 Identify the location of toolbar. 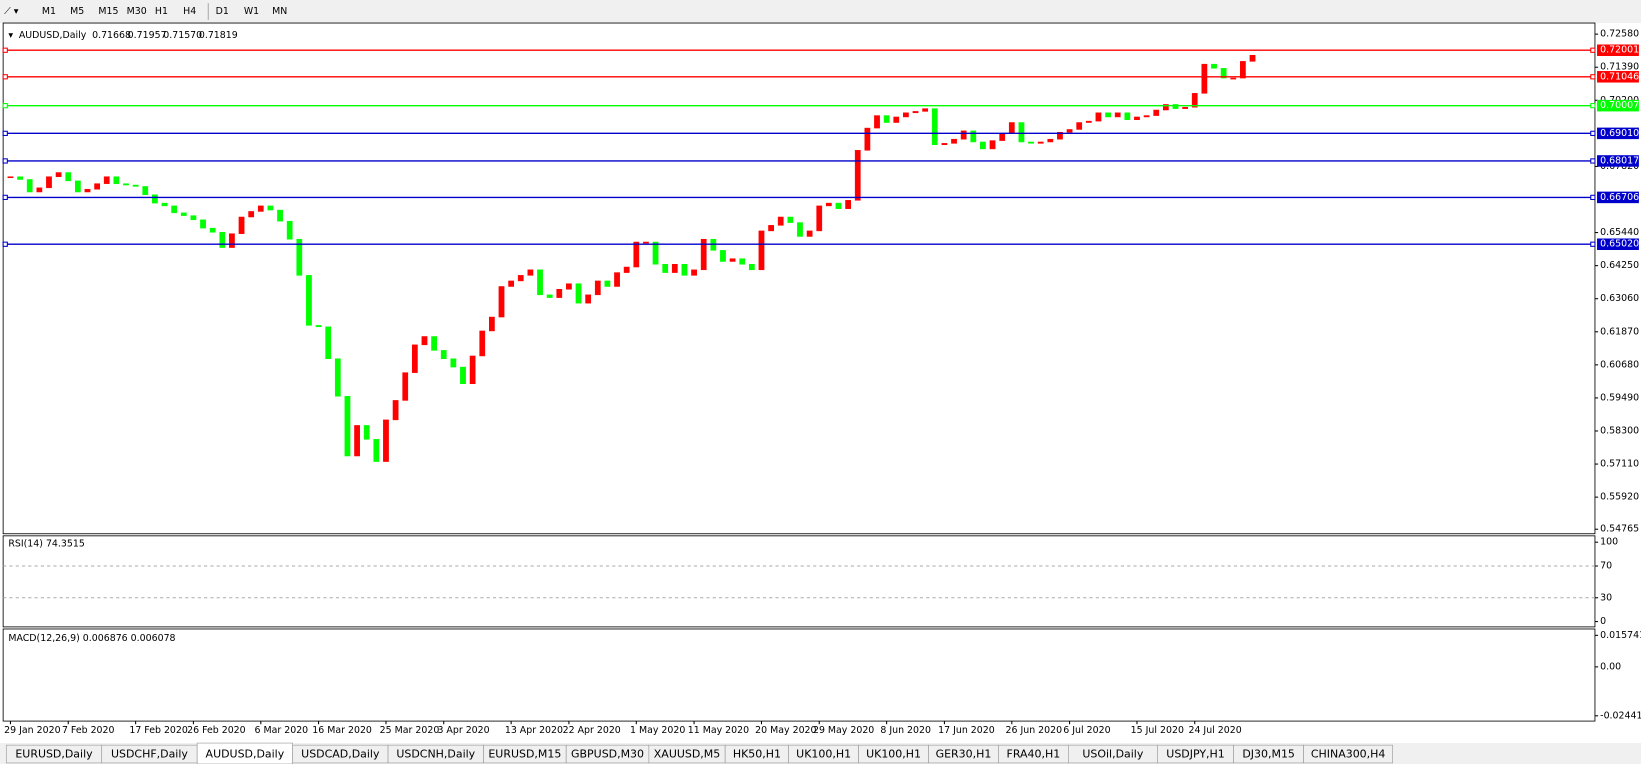
(820, 12).